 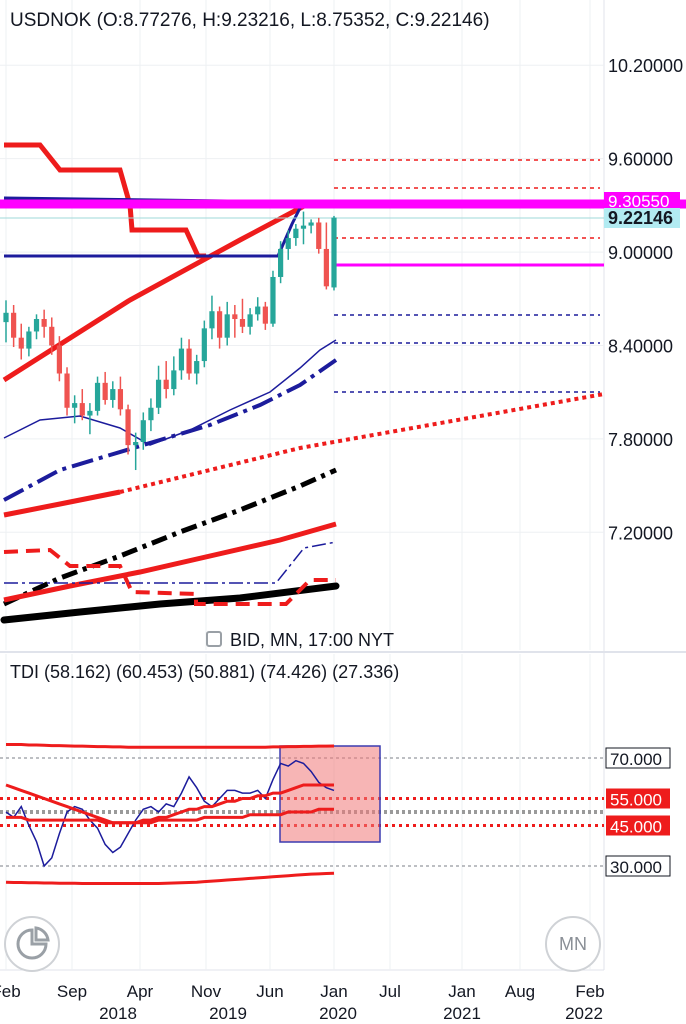 What do you see at coordinates (338, 1013) in the screenshot?
I see `x-axis-year-label: 2020` at bounding box center [338, 1013].